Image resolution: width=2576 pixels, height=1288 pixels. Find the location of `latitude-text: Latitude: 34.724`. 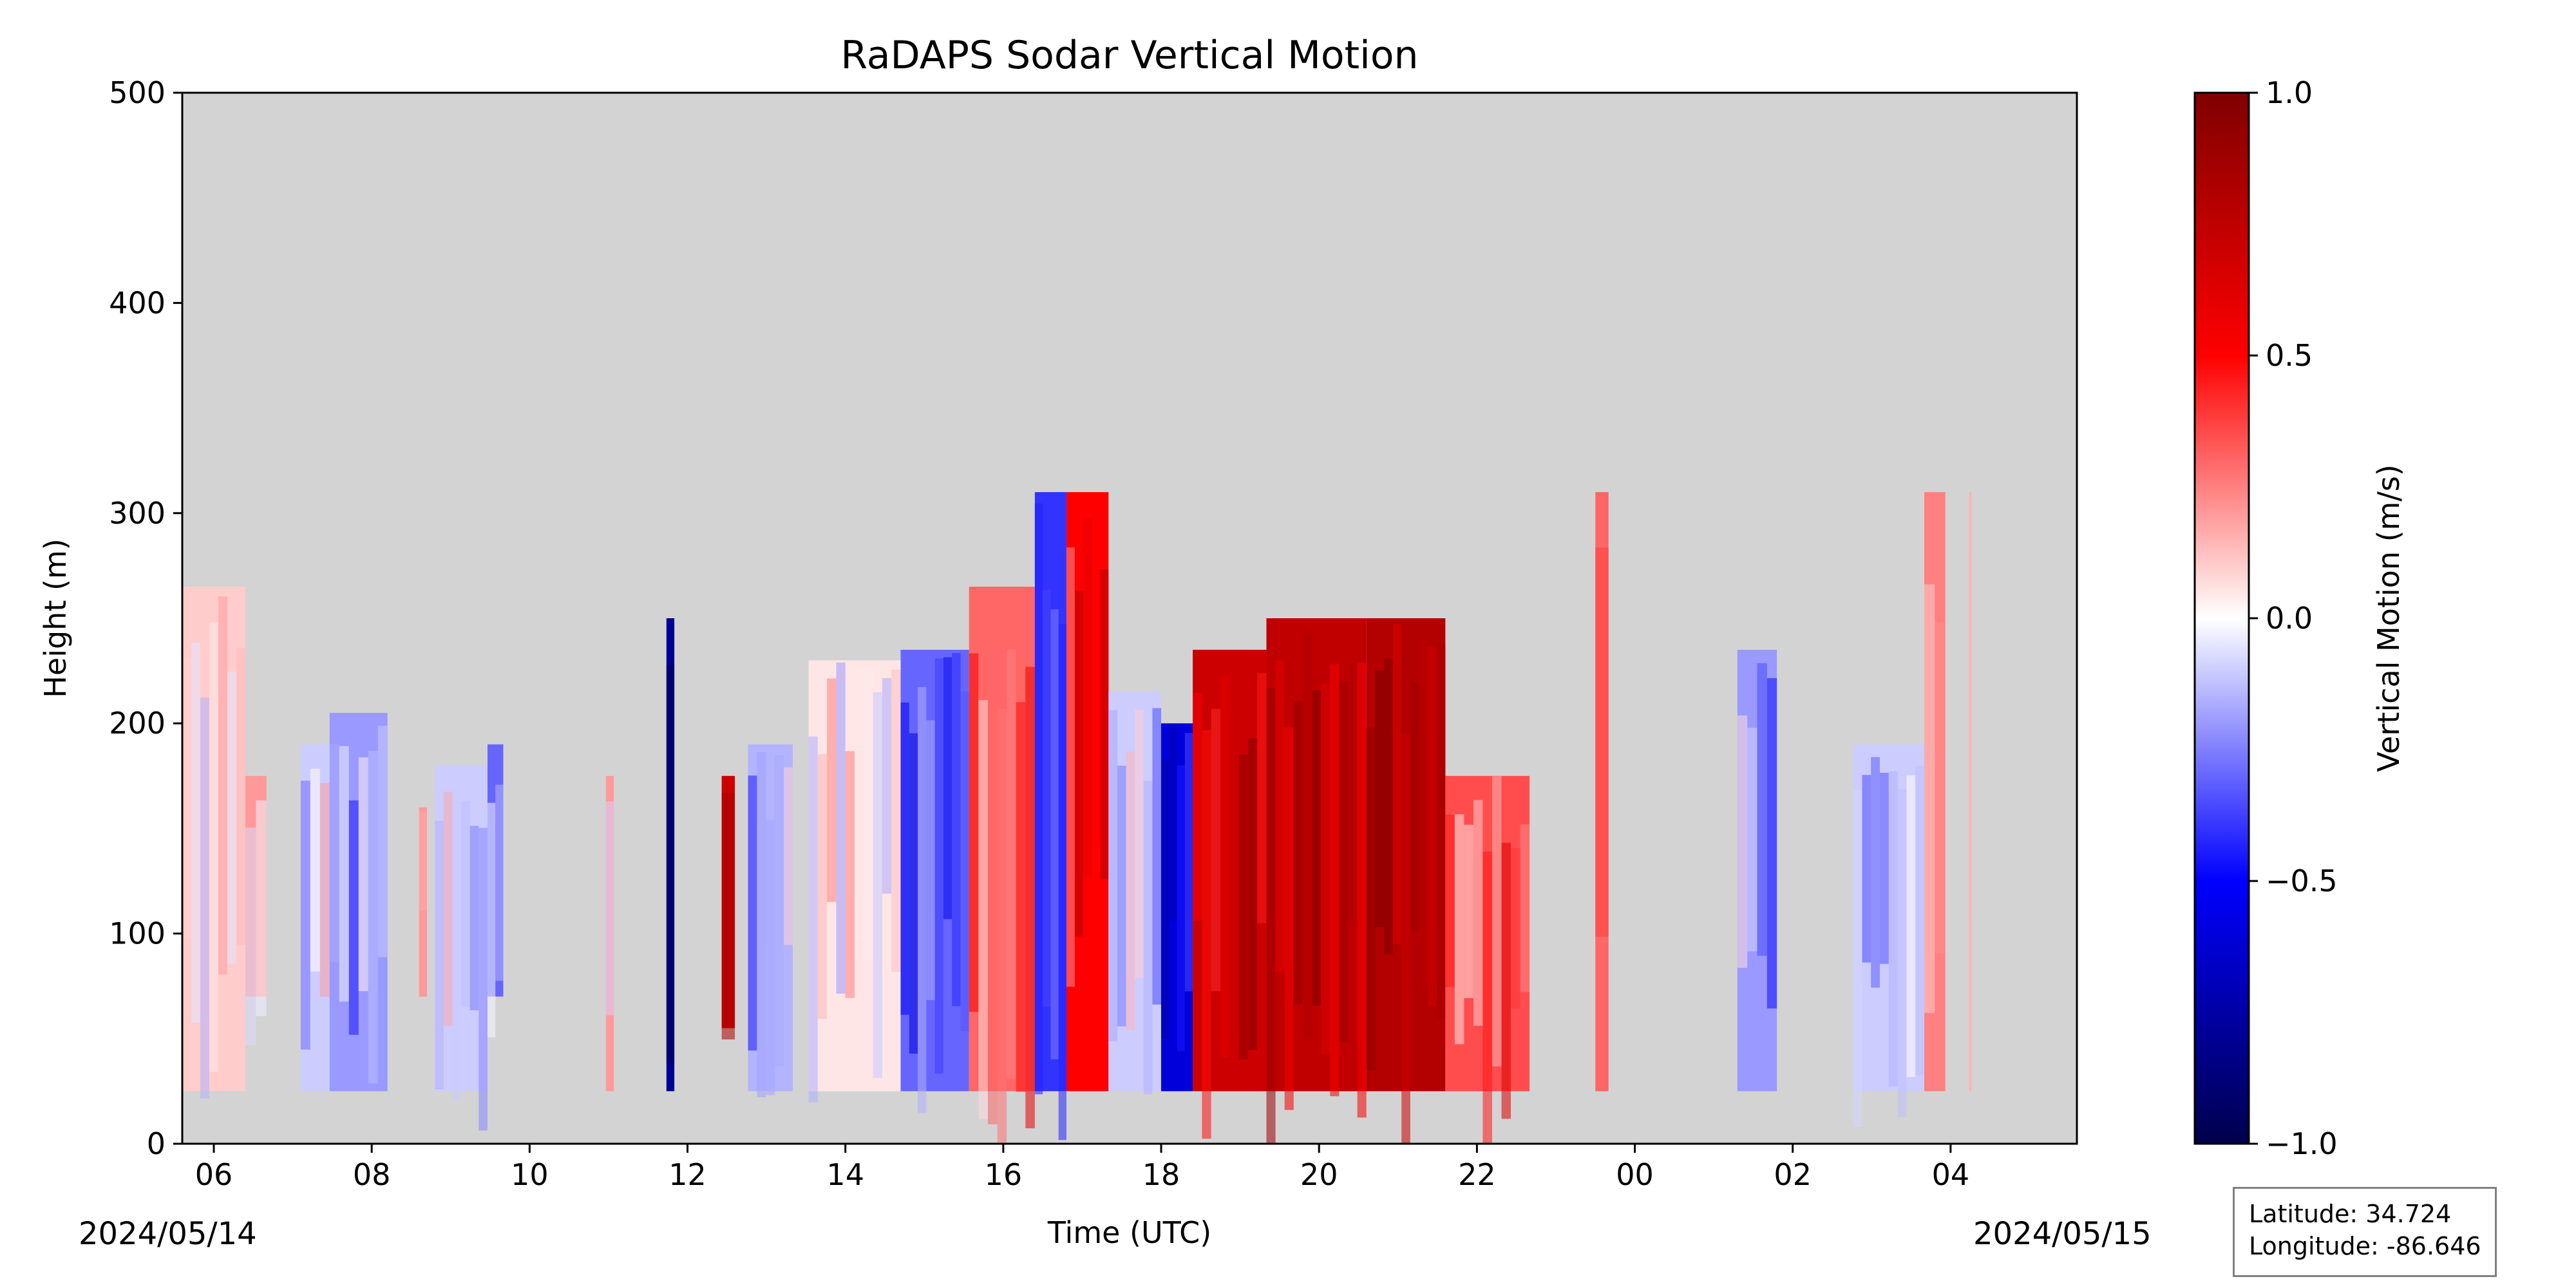

latitude-text: Latitude: 34.724 is located at coordinates (2350, 1214).